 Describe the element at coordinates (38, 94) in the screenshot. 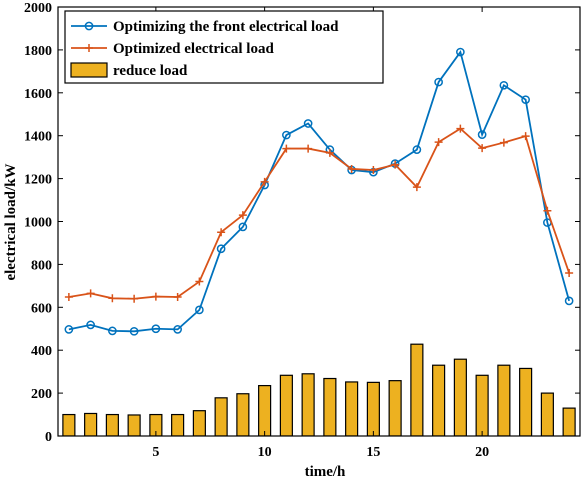

I see `y-tick-label-1600: 1600` at that location.